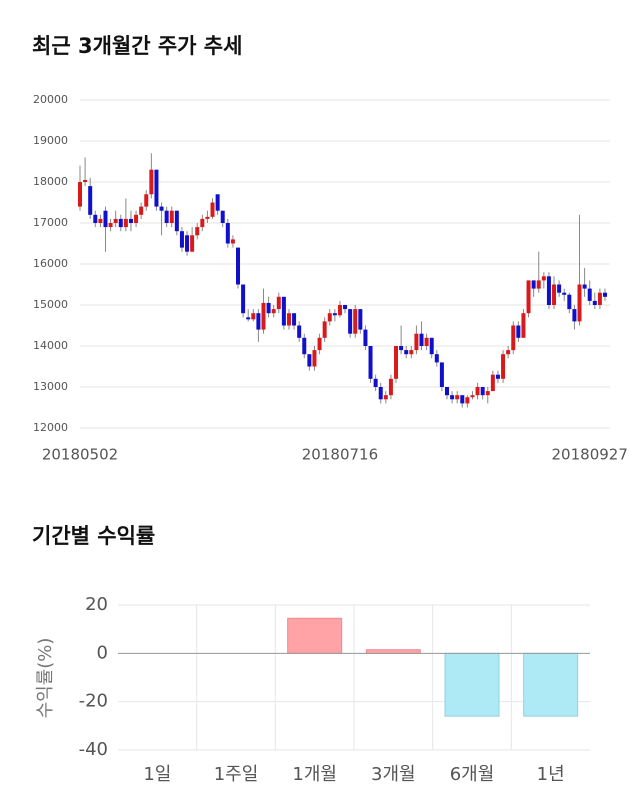 The width and height of the screenshot is (640, 810). I want to click on x-tick-label: 1일, so click(157, 774).